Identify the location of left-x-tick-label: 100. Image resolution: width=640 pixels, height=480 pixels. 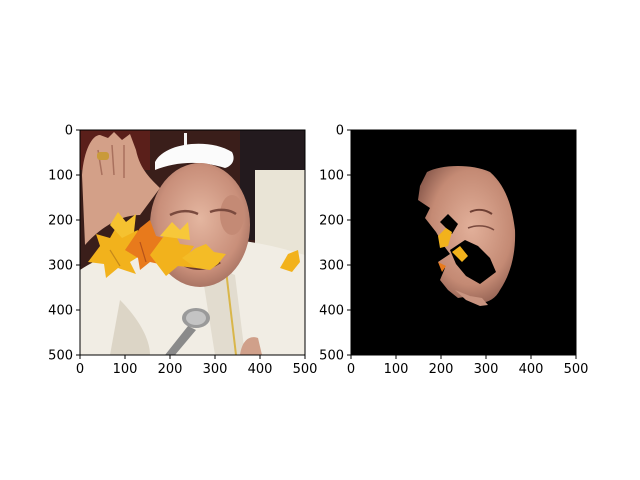
(125, 369).